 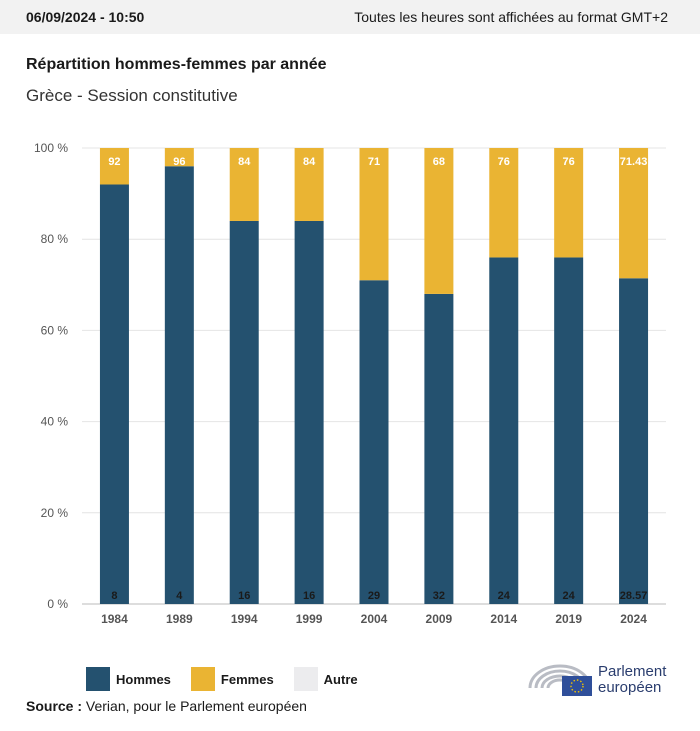 I want to click on x-tick-label: 1984, so click(x=114, y=619).